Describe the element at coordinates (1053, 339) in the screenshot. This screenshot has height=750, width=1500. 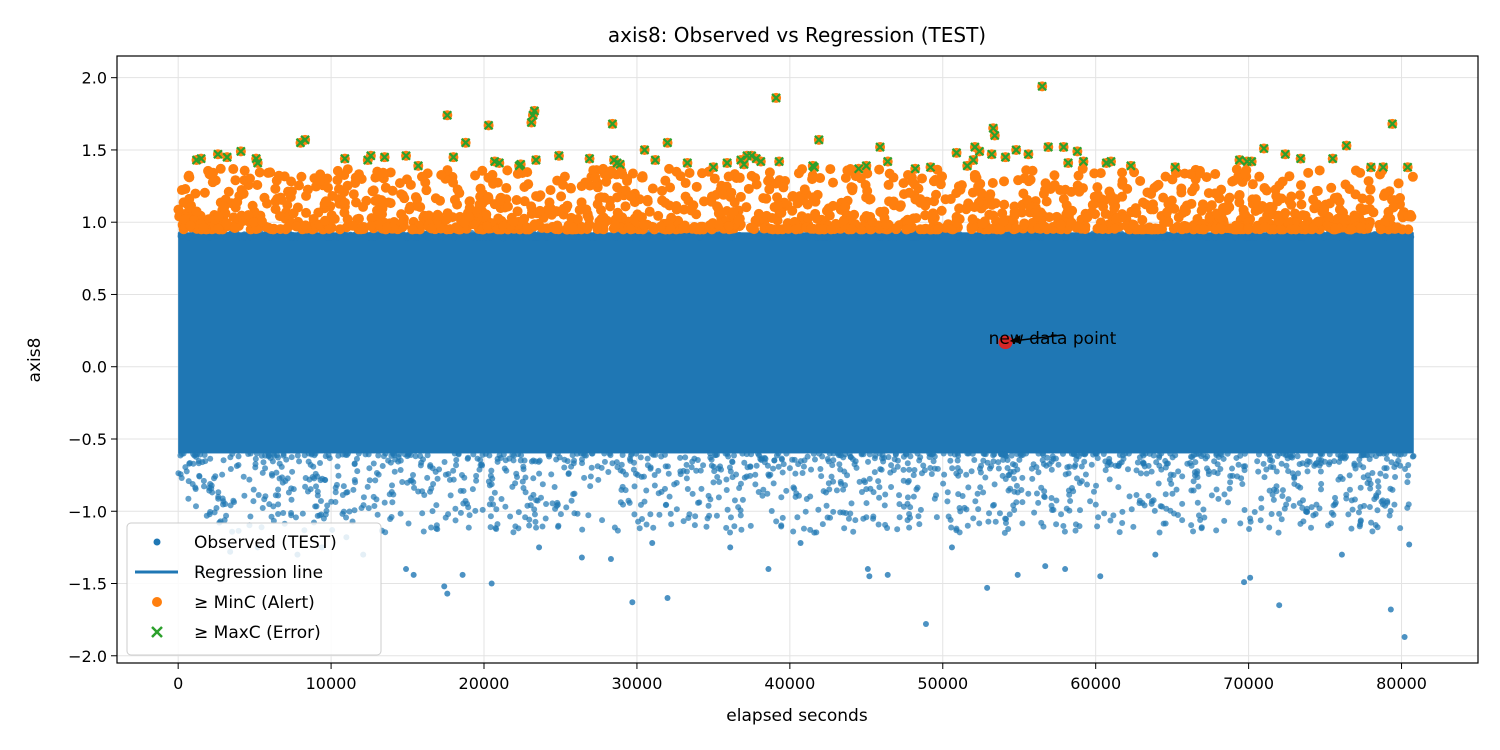
I see `annotation: new data point` at that location.